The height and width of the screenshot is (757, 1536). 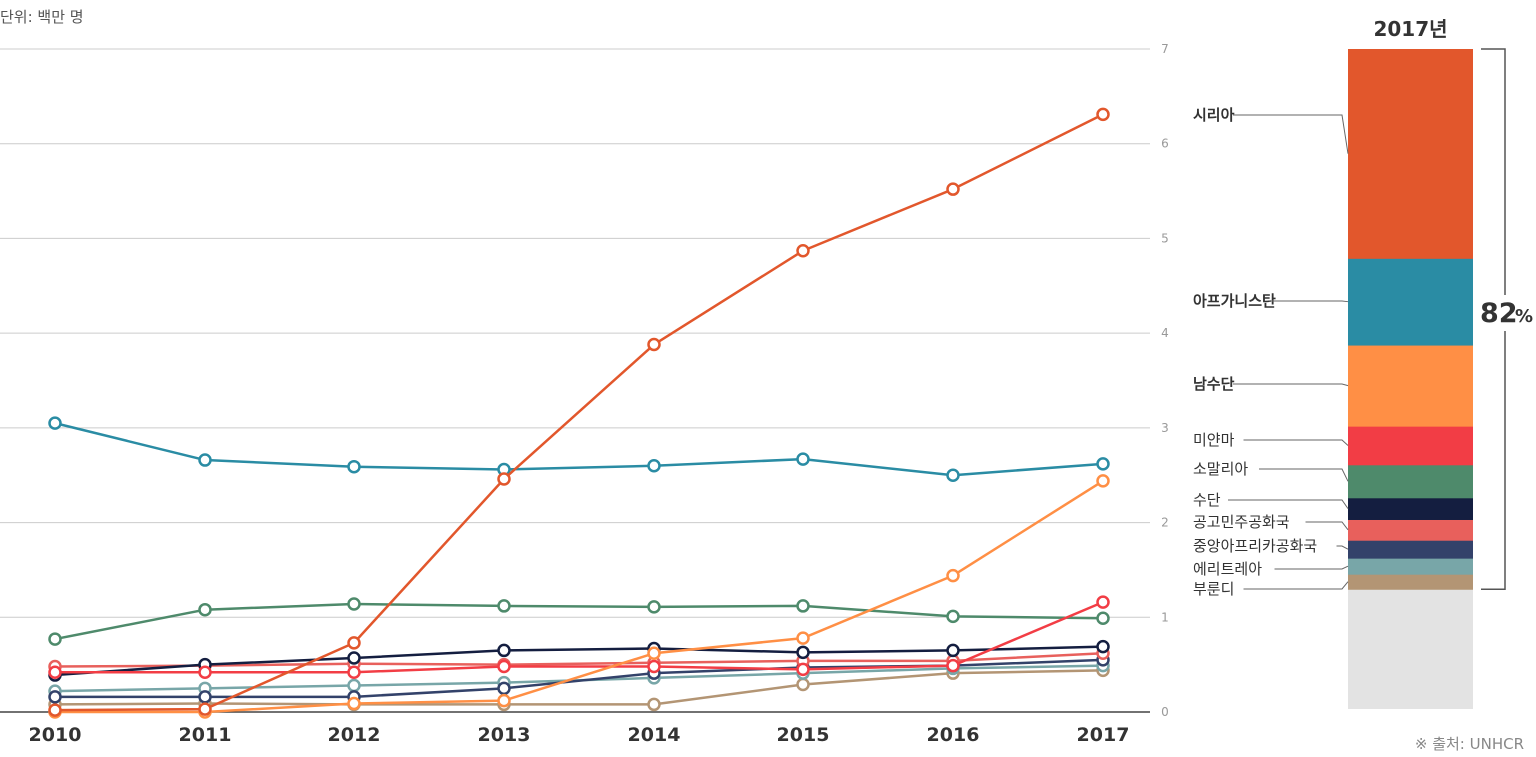 I want to click on bar-category-label: 남수단, so click(x=1214, y=384).